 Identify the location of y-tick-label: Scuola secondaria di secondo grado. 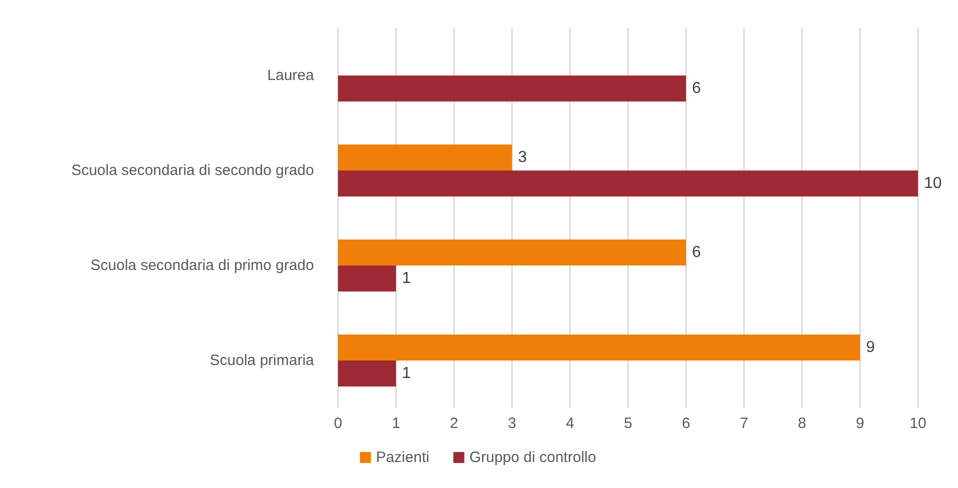
(192, 170).